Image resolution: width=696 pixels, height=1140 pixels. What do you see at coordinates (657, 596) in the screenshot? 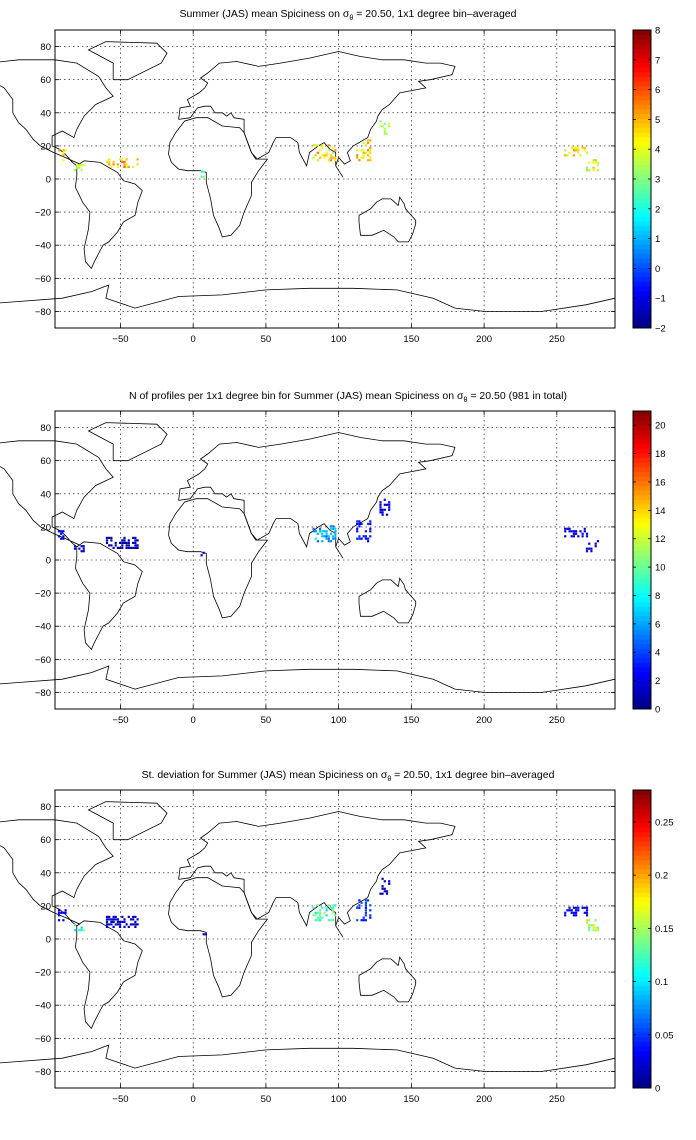
I see `colorbar-tick-label: 8` at bounding box center [657, 596].